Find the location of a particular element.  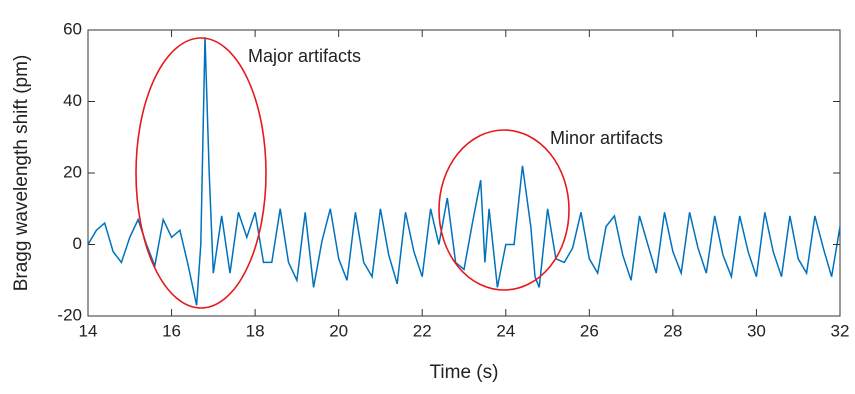

y-axis-label: Bragg wavelength shift (pm) is located at coordinates (21, 173).